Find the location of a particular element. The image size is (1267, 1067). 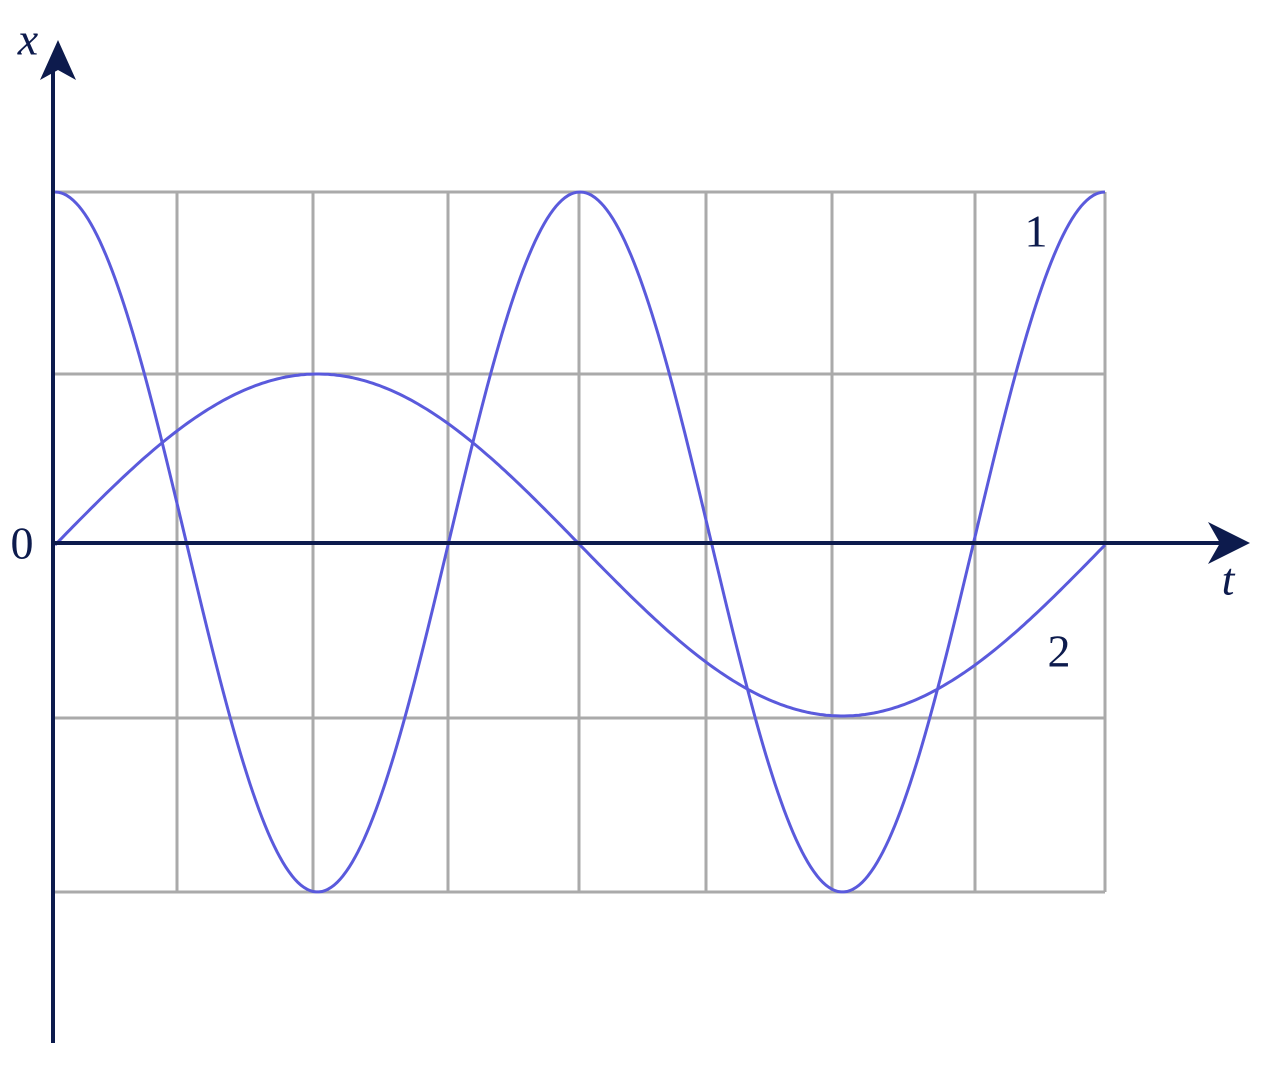

origin-label: 0 is located at coordinates (22, 543).